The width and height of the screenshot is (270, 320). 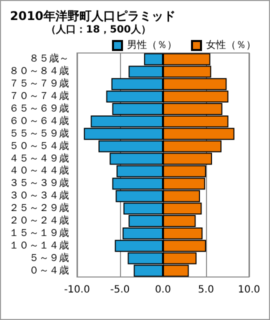 What do you see at coordinates (93, 16) in the screenshot?
I see `chart-title: 2010年洋野町人口ピラミッド` at bounding box center [93, 16].